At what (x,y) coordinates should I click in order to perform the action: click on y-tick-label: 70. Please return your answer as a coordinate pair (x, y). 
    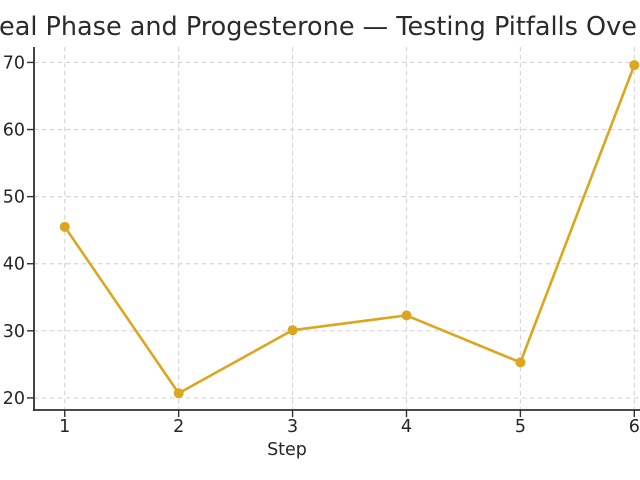
    Looking at the image, I should click on (14, 63).